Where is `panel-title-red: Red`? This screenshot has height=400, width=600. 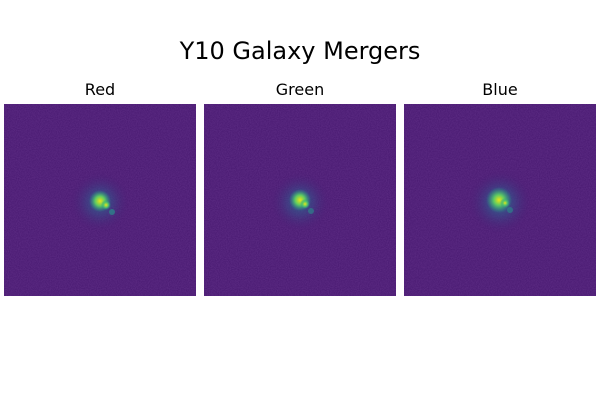 panel-title-red: Red is located at coordinates (100, 89).